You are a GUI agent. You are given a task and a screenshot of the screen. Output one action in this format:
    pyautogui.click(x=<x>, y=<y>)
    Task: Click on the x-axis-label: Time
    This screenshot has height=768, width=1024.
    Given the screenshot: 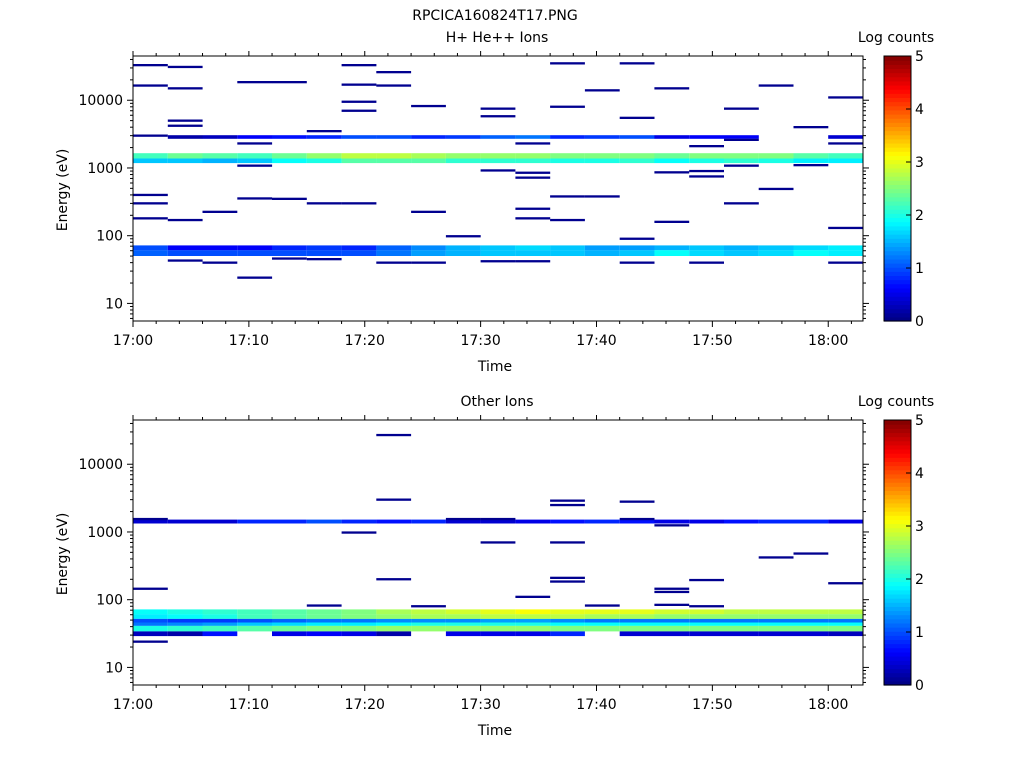 What is the action you would take?
    pyautogui.click(x=494, y=731)
    